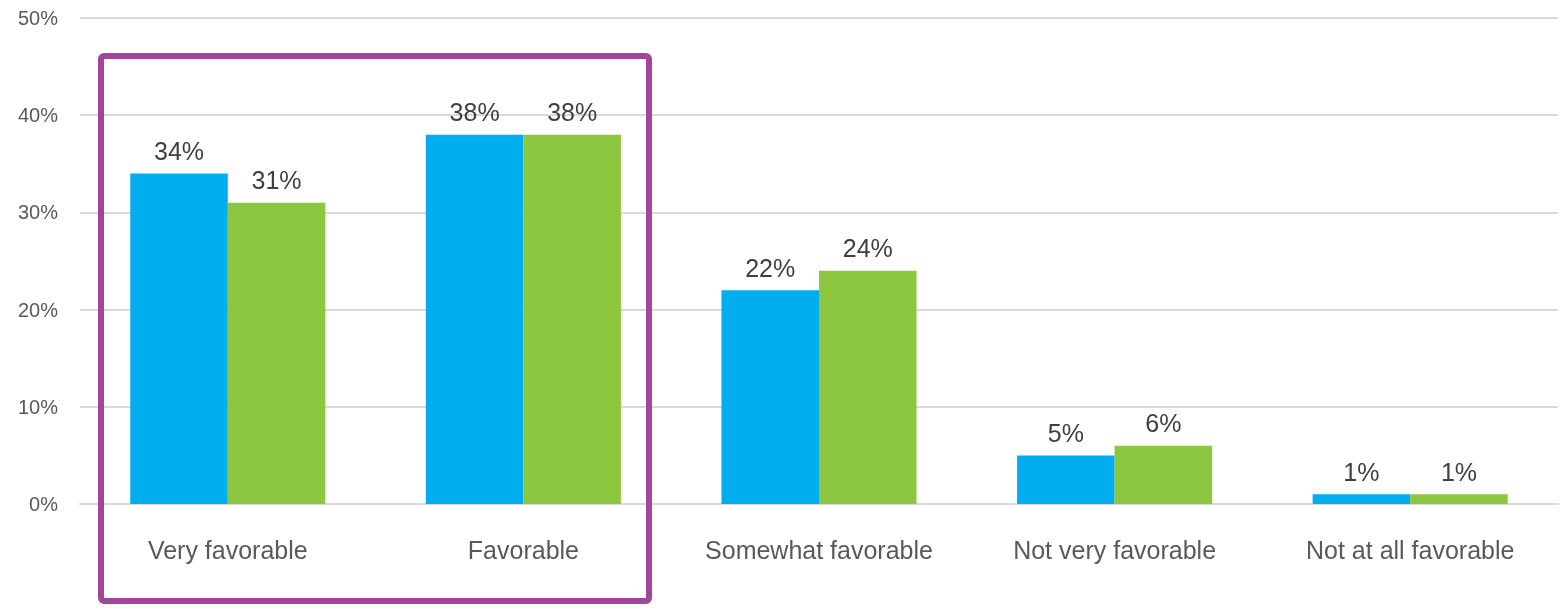 The image size is (1562, 613). I want to click on y-tick-label: 20%, so click(38, 309).